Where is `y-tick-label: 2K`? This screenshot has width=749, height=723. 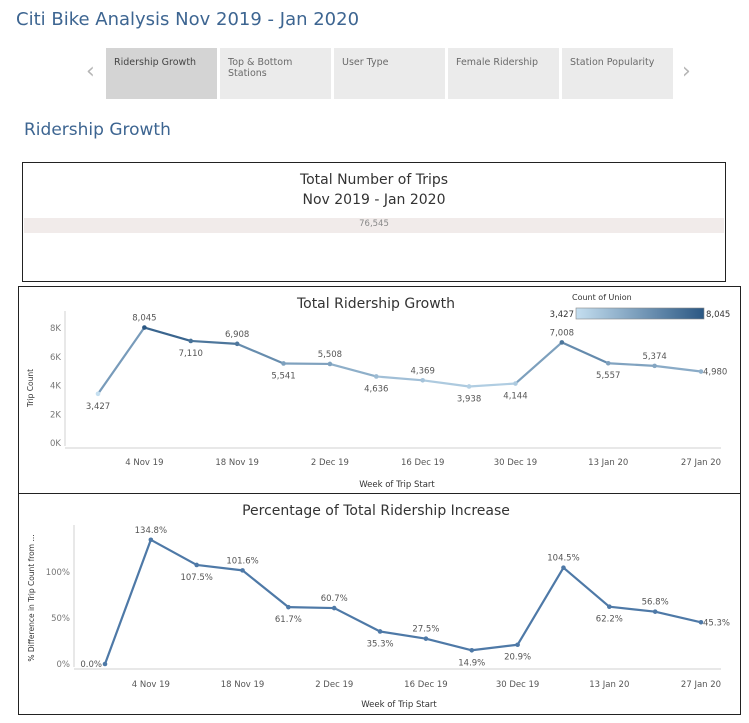
y-tick-label: 2K is located at coordinates (55, 415).